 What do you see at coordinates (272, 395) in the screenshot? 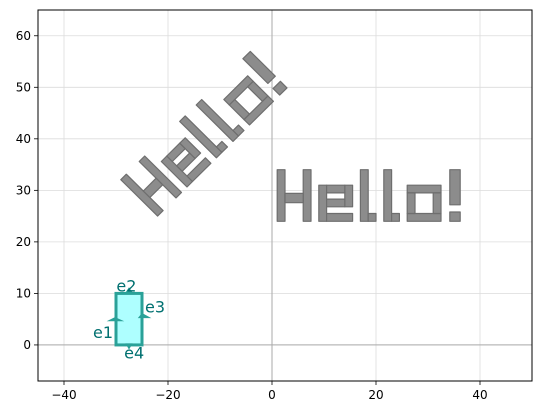
I see `x-tick-label-2: 0` at bounding box center [272, 395].